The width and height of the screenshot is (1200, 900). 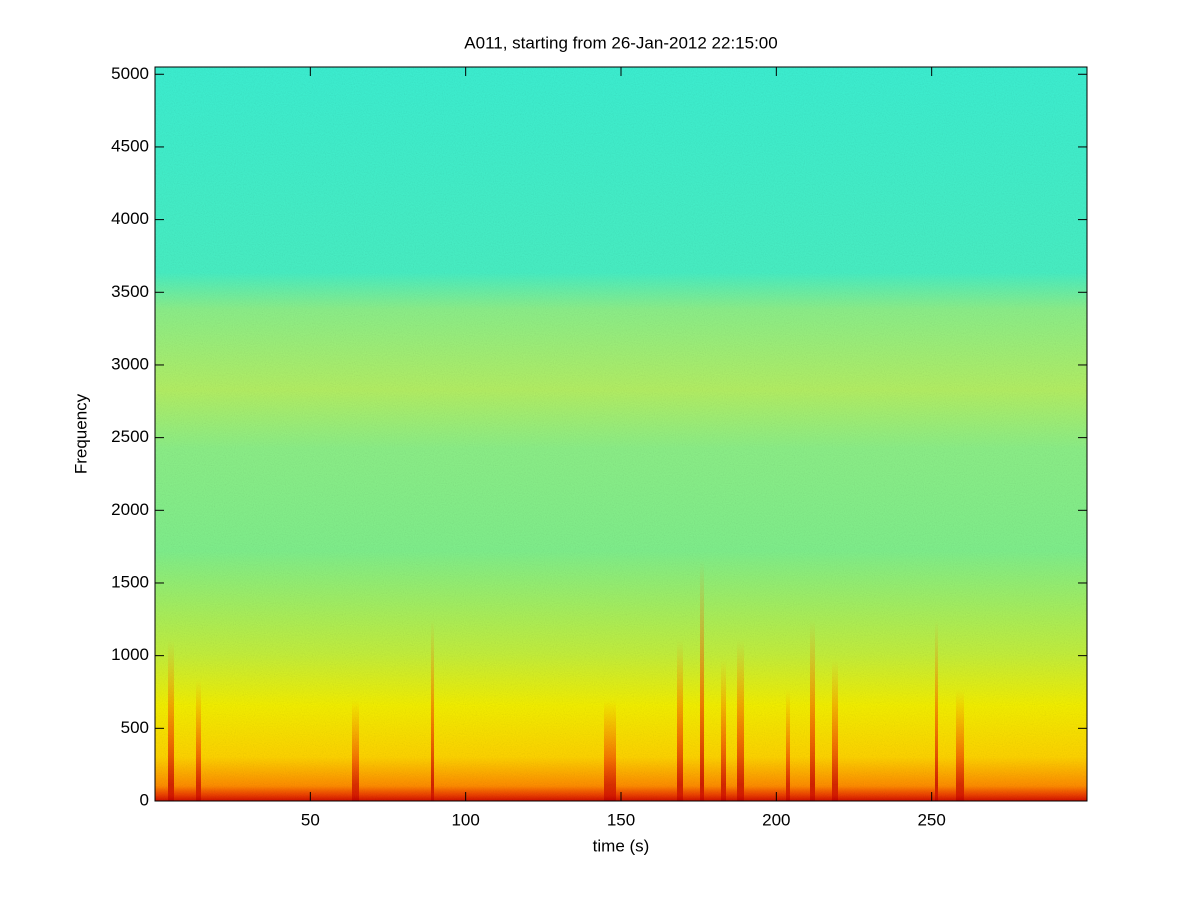 What do you see at coordinates (130, 654) in the screenshot?
I see `y-tick-label: 1000` at bounding box center [130, 654].